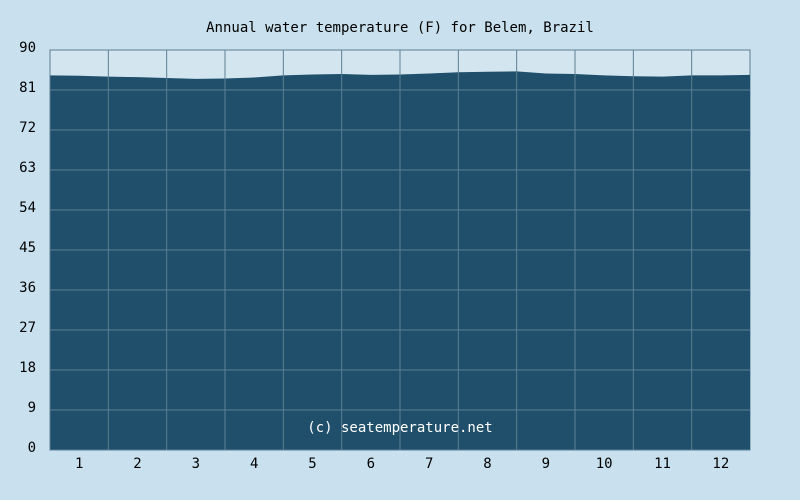 The height and width of the screenshot is (500, 800). What do you see at coordinates (487, 464) in the screenshot?
I see `x-tick-label: 8` at bounding box center [487, 464].